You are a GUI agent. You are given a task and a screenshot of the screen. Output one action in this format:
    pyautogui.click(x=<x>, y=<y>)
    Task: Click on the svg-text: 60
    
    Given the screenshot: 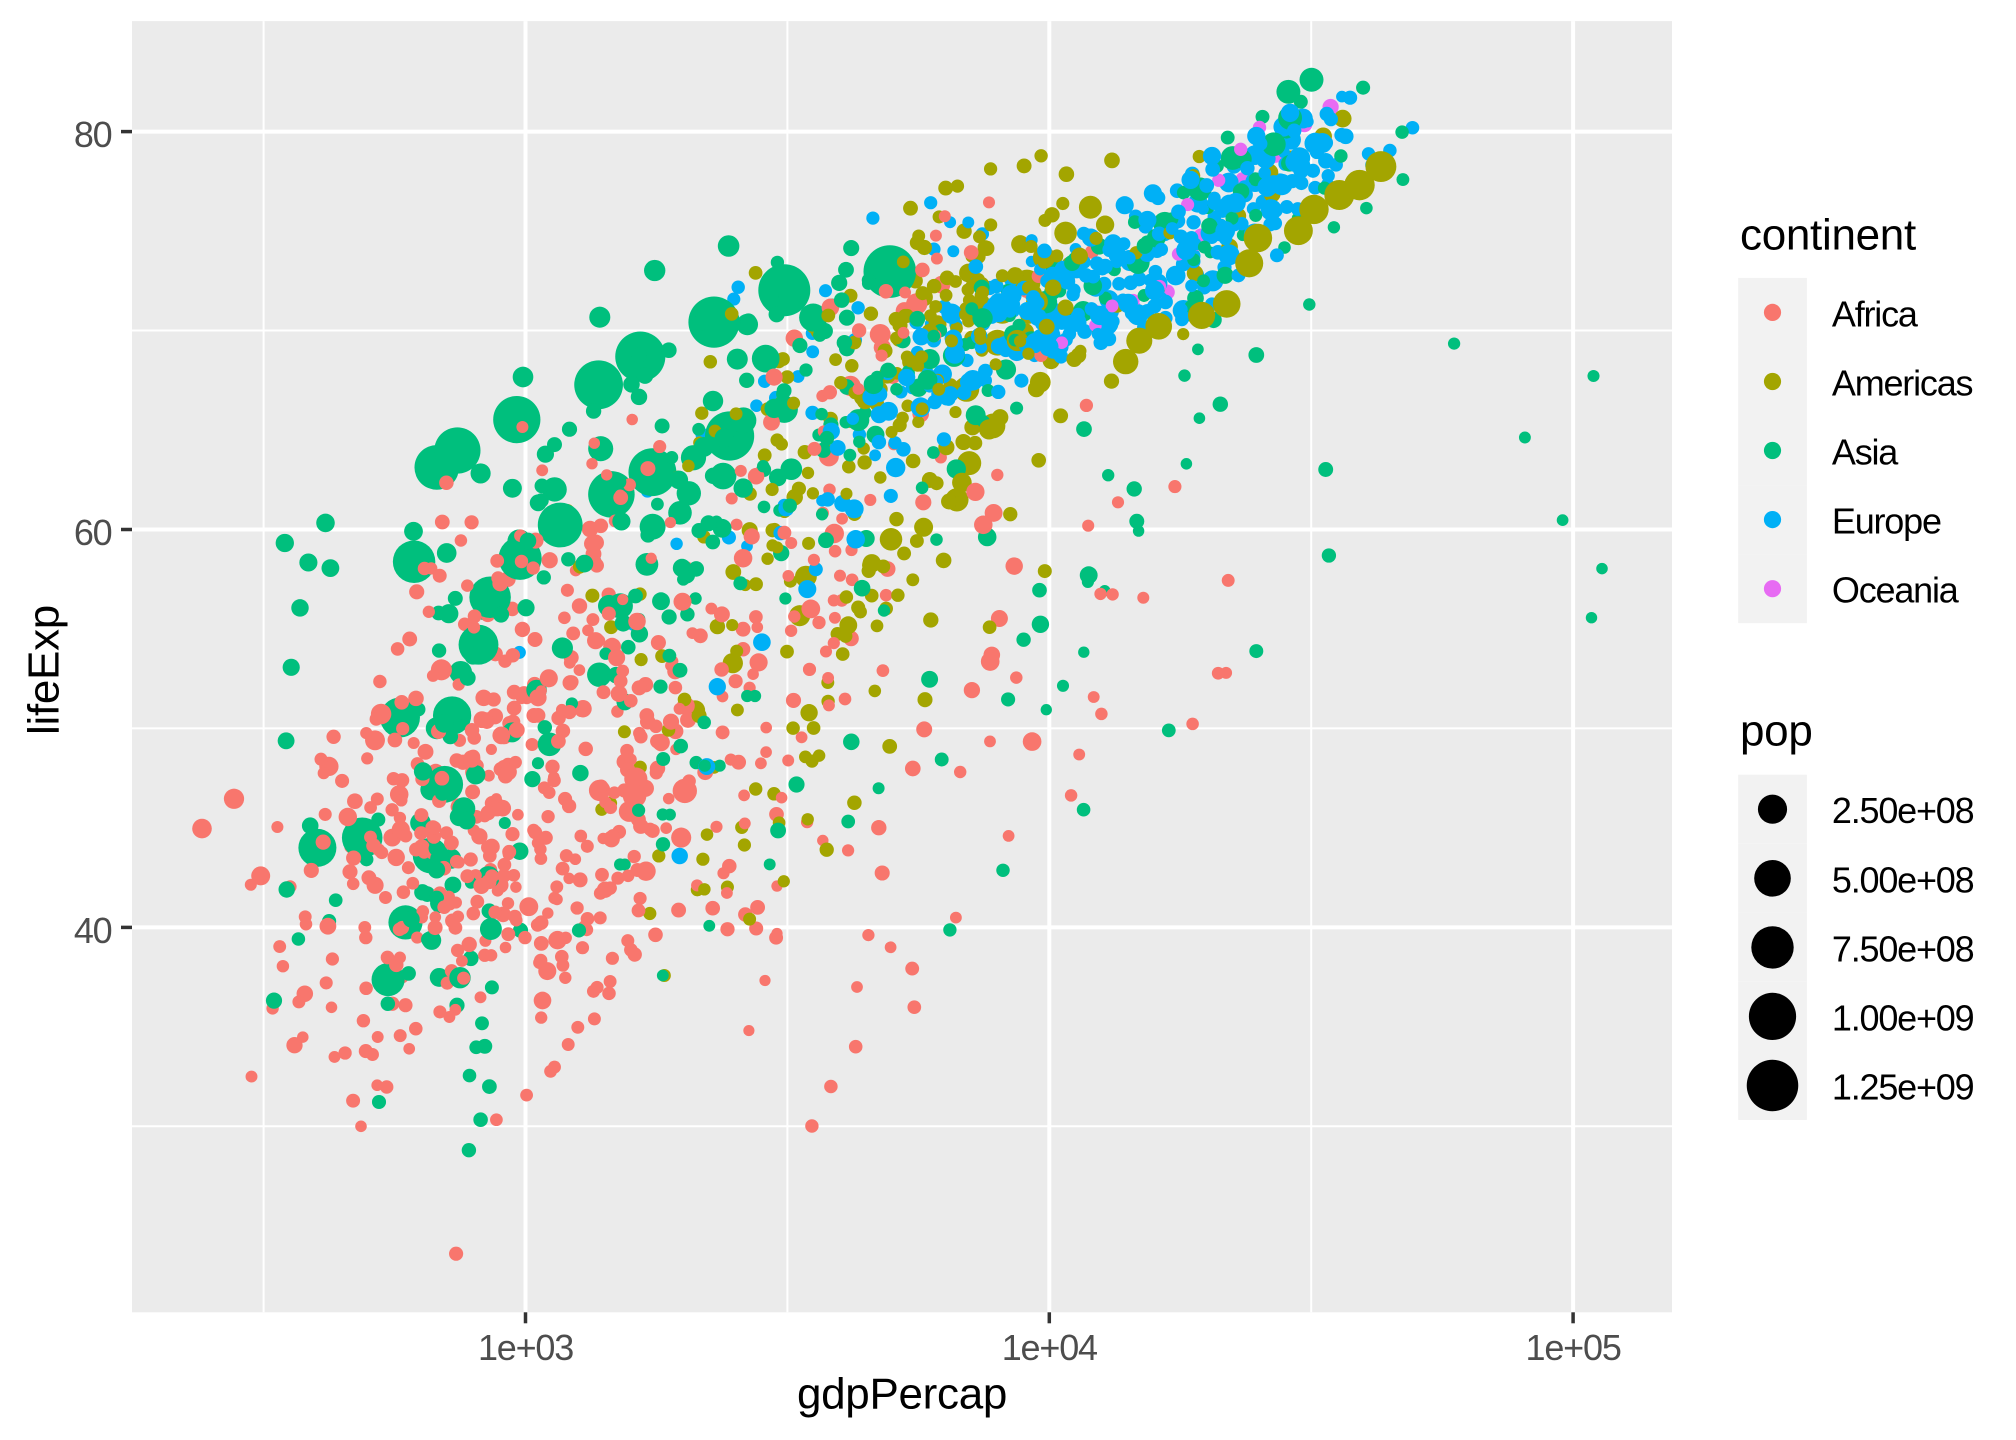 What is the action you would take?
    pyautogui.click(x=93, y=532)
    